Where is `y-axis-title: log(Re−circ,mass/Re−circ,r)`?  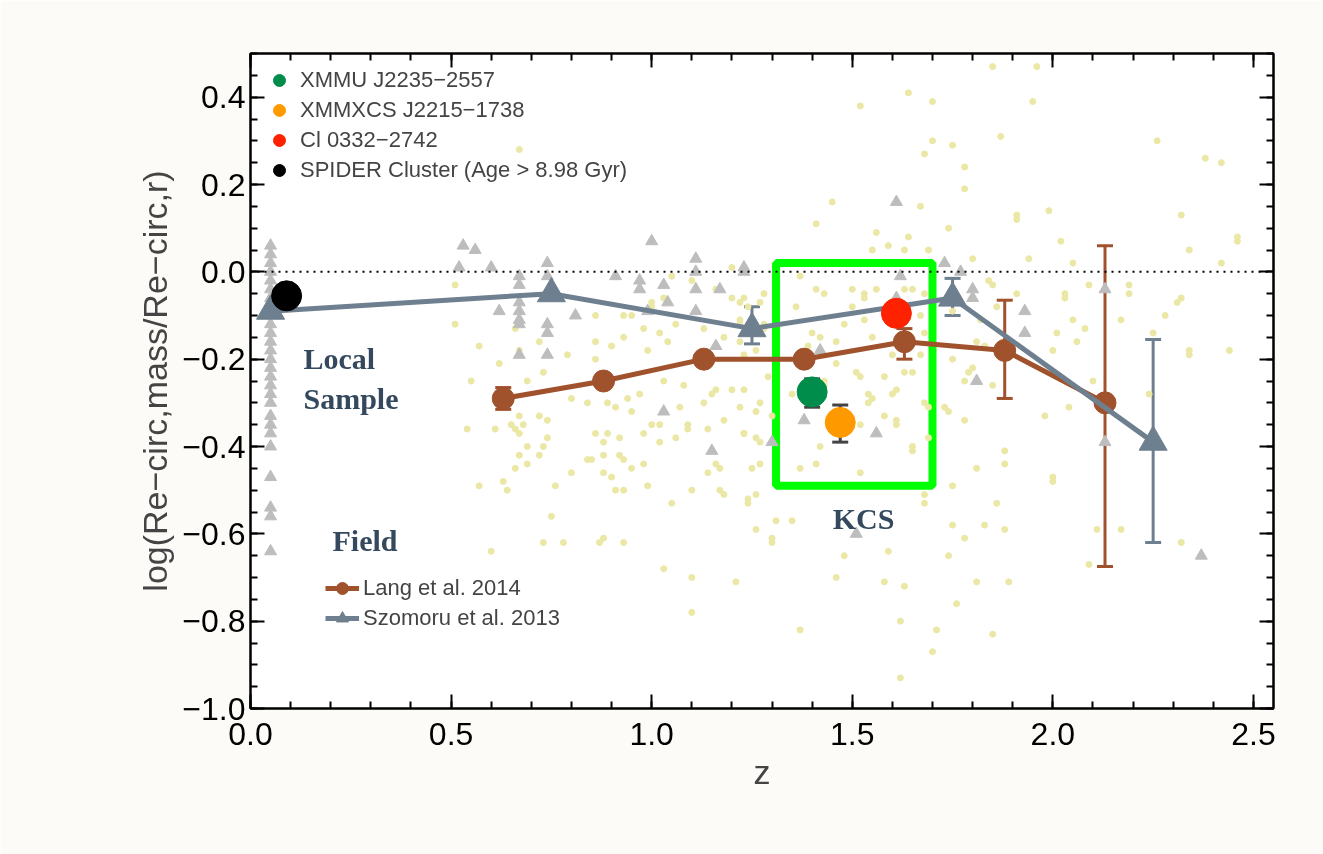 y-axis-title: log(Re−circ,mass/Re−circ,r) is located at coordinates (155, 381).